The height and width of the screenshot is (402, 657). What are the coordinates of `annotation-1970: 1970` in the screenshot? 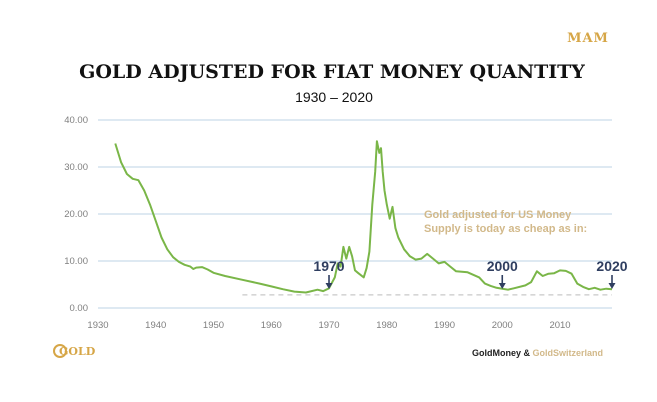 It's located at (329, 273).